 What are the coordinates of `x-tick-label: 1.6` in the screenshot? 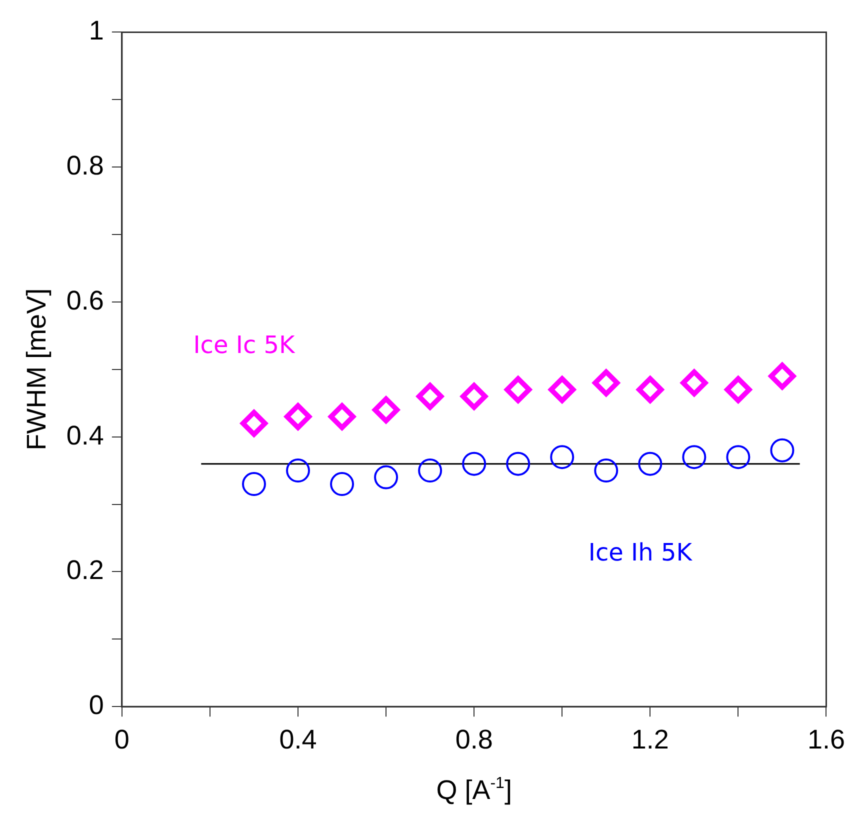 It's located at (826, 739).